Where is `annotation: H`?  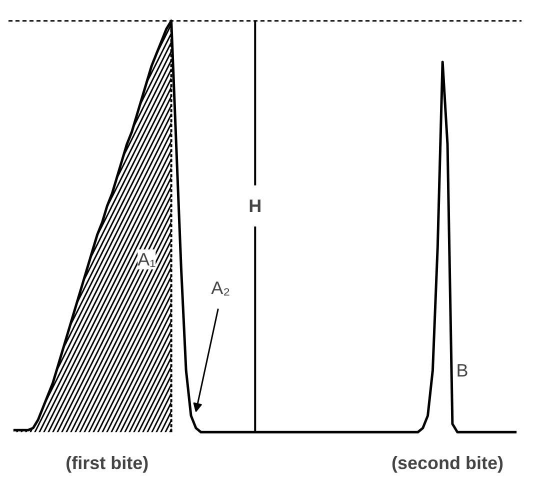 annotation: H is located at coordinates (255, 206).